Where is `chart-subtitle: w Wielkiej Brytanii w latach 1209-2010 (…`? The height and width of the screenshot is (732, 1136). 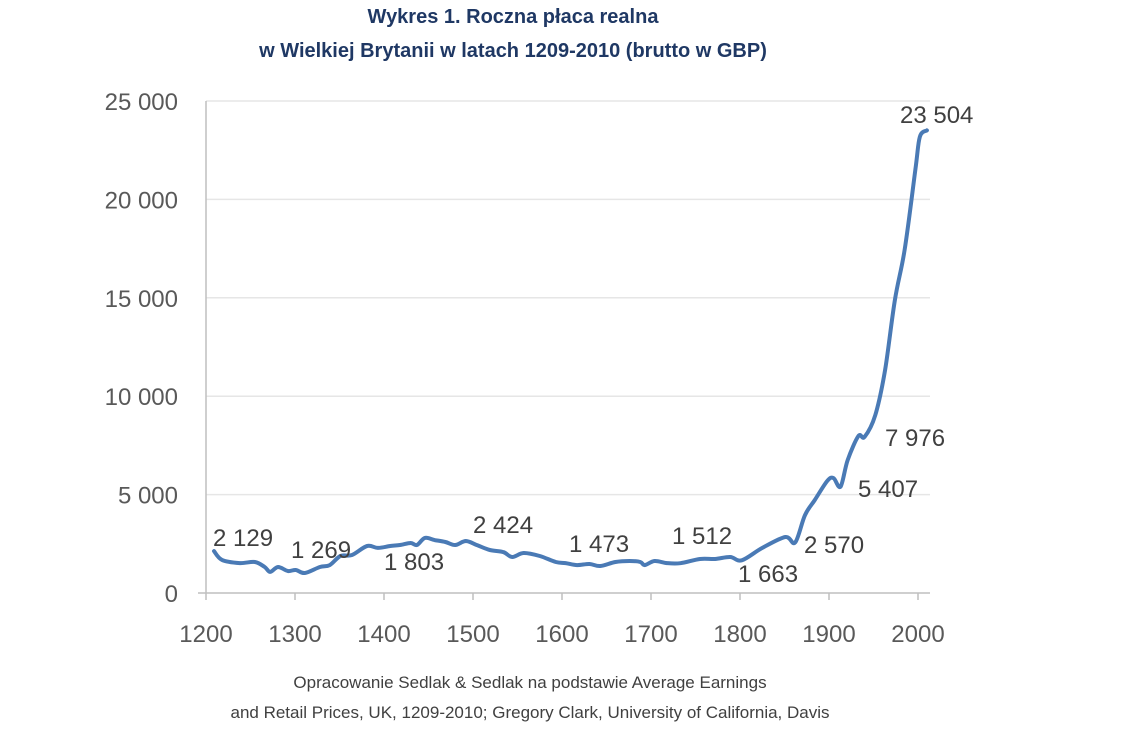 chart-subtitle: w Wielkiej Brytanii w latach 1209-2010 (… is located at coordinates (513, 51).